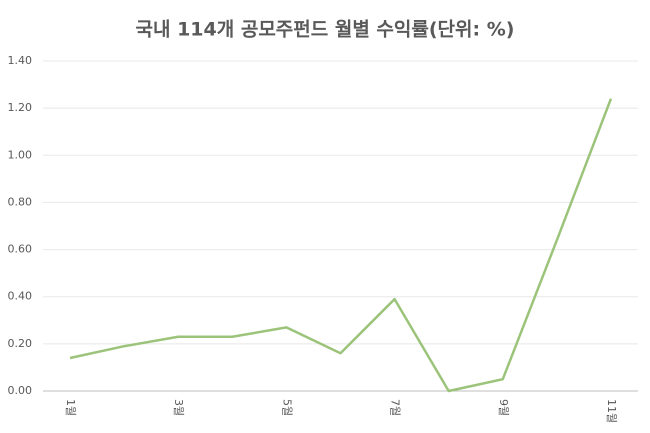 The height and width of the screenshot is (433, 650). What do you see at coordinates (20, 343) in the screenshot?
I see `y-tick-label: 0.20` at bounding box center [20, 343].